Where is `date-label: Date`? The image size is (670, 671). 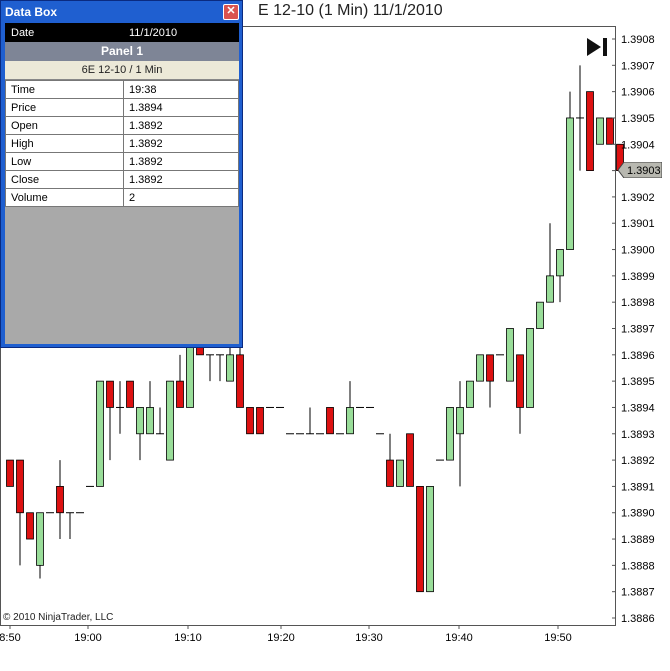 date-label: Date is located at coordinates (23, 32).